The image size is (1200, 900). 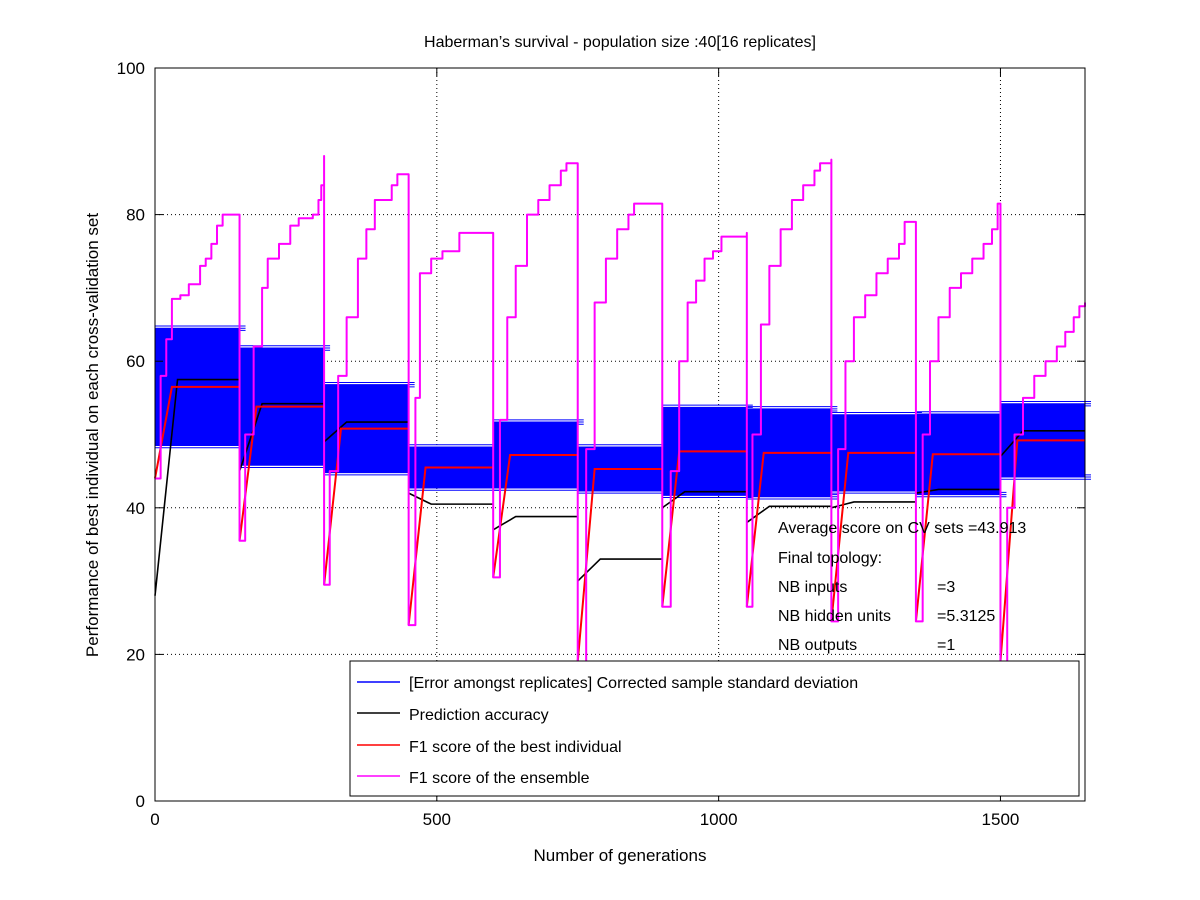 I want to click on y-tick-label-40: 40, so click(x=135, y=508).